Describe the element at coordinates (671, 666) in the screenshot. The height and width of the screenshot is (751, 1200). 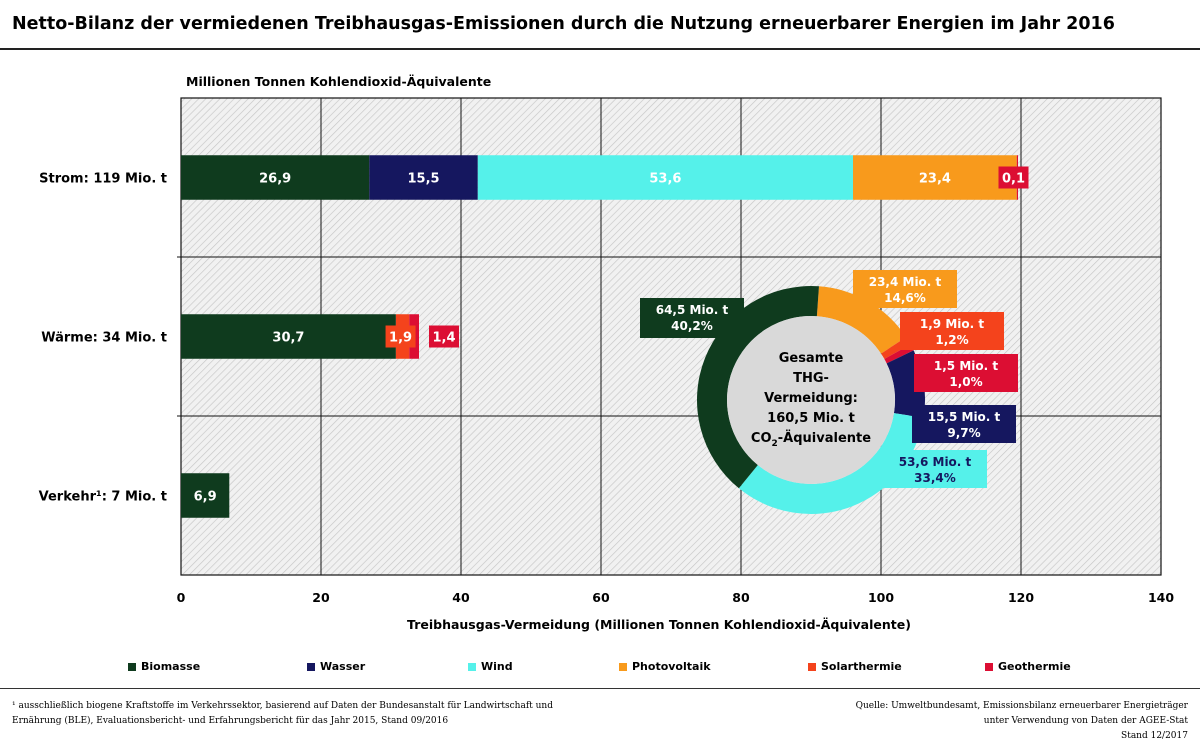
I see `legend-label: Photovoltaik` at that location.